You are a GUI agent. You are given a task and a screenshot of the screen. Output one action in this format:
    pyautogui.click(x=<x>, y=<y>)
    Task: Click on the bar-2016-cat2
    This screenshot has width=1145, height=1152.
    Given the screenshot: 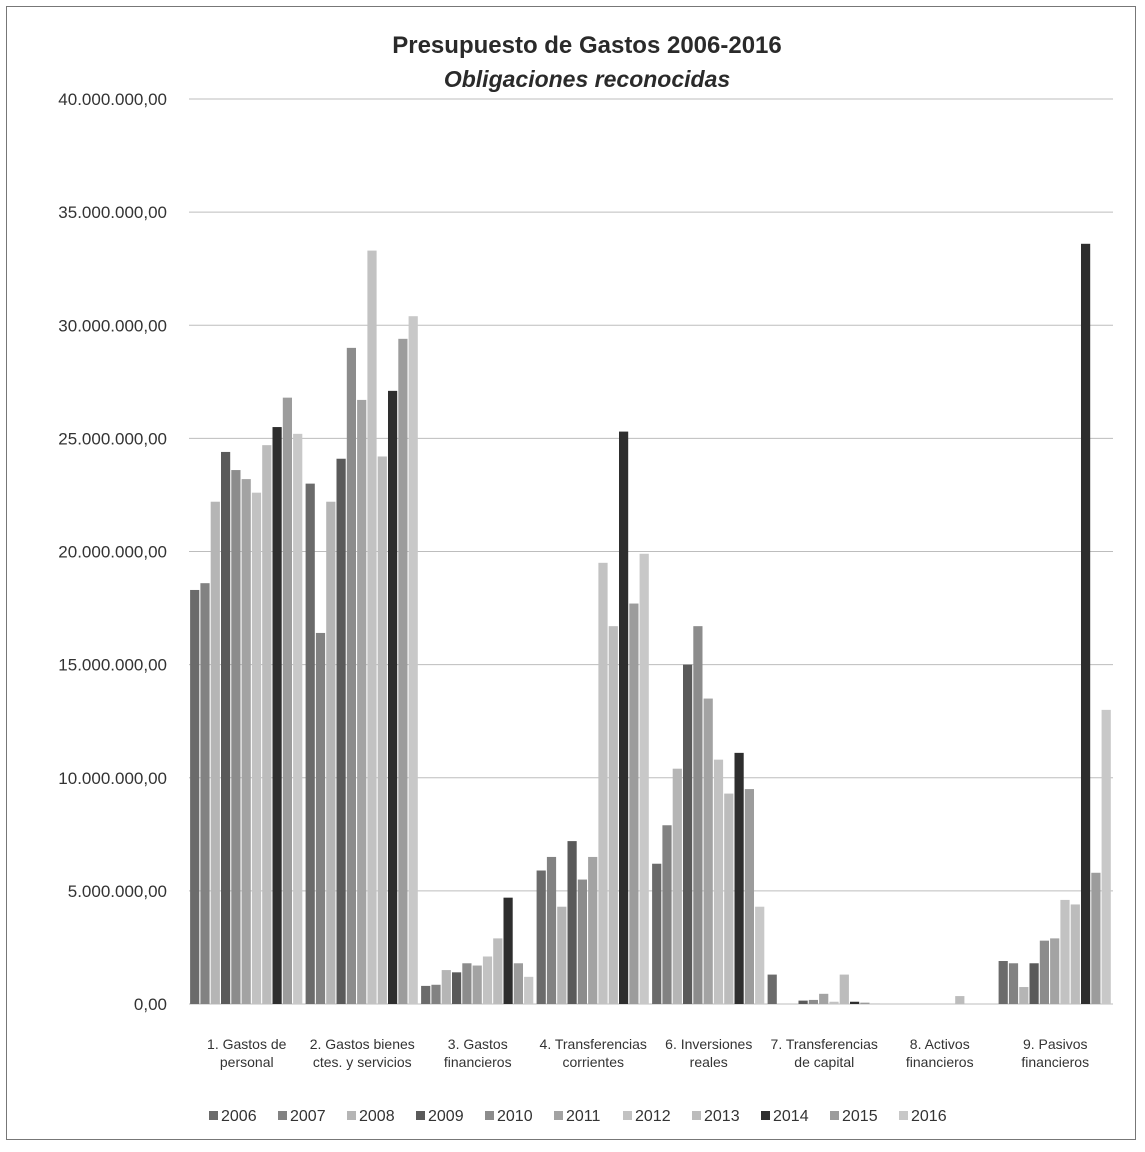 What is the action you would take?
    pyautogui.click(x=413, y=660)
    